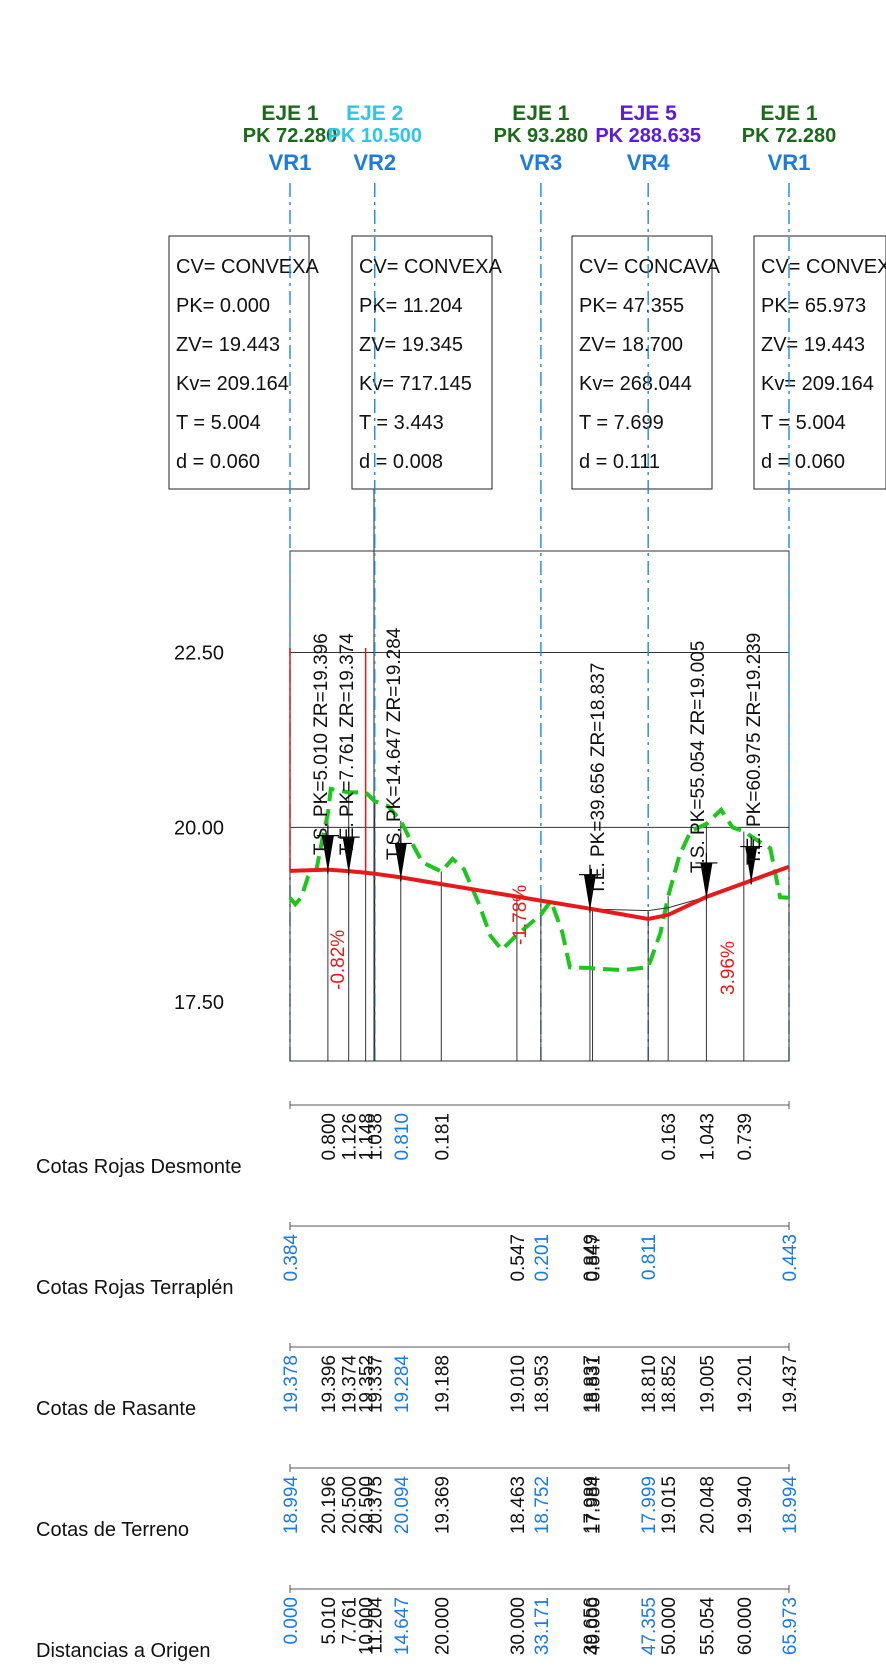 The width and height of the screenshot is (886, 1671). What do you see at coordinates (376, 1625) in the screenshot?
I see `table-cell: 11.204` at bounding box center [376, 1625].